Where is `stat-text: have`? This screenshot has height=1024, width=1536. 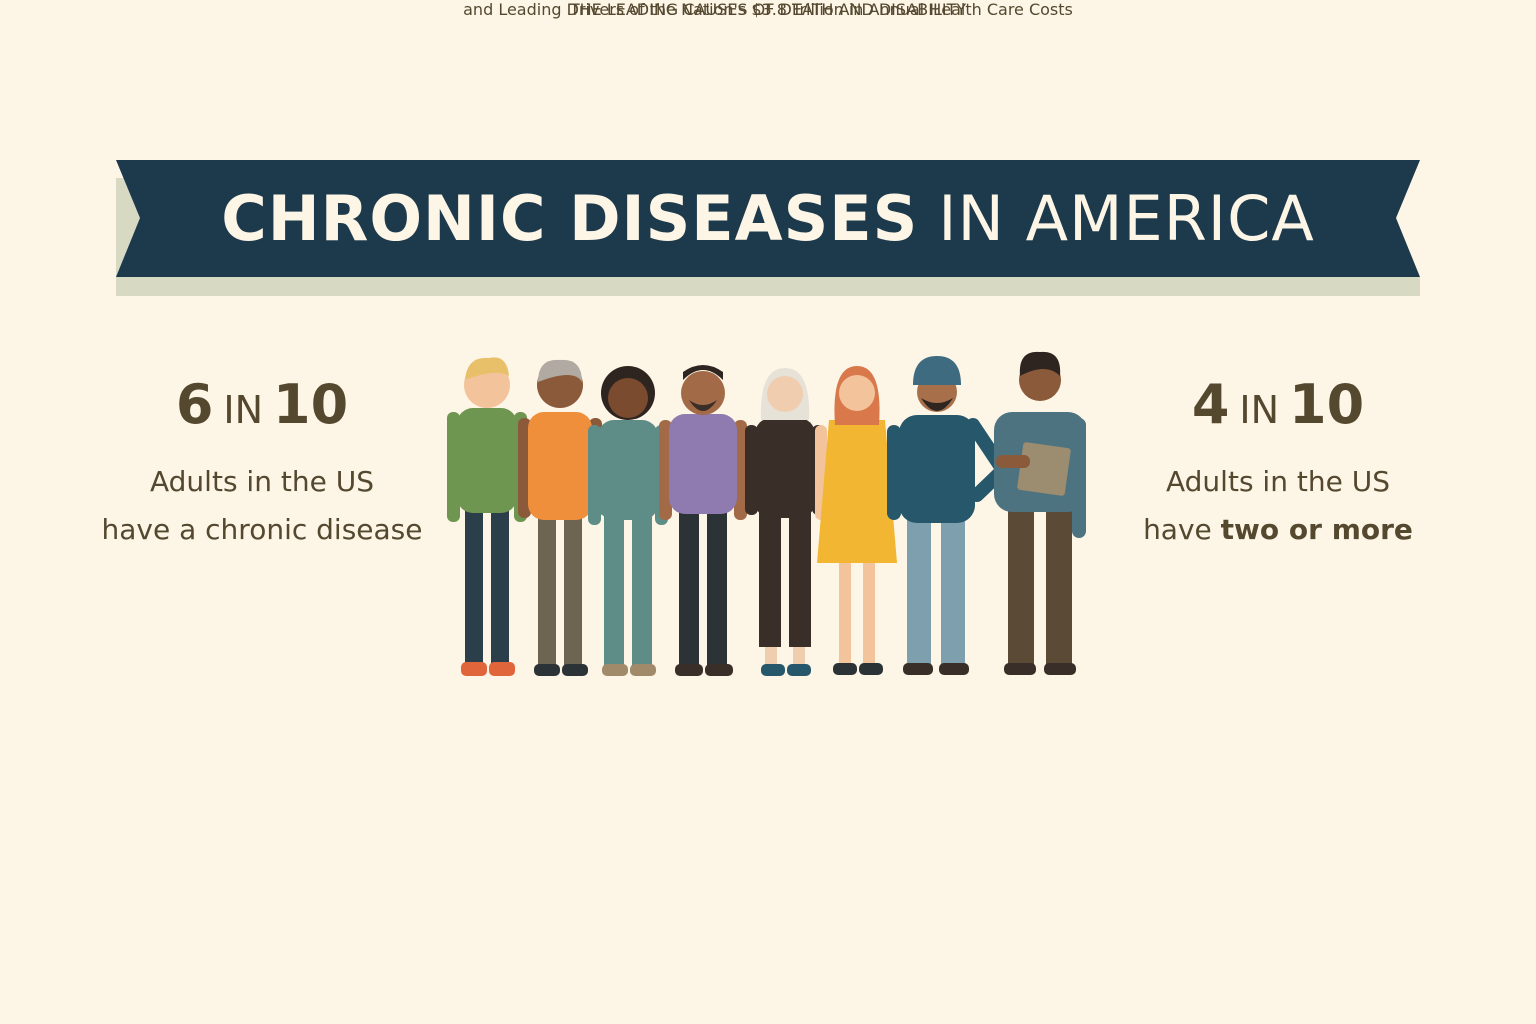 stat-text: have is located at coordinates (1177, 529).